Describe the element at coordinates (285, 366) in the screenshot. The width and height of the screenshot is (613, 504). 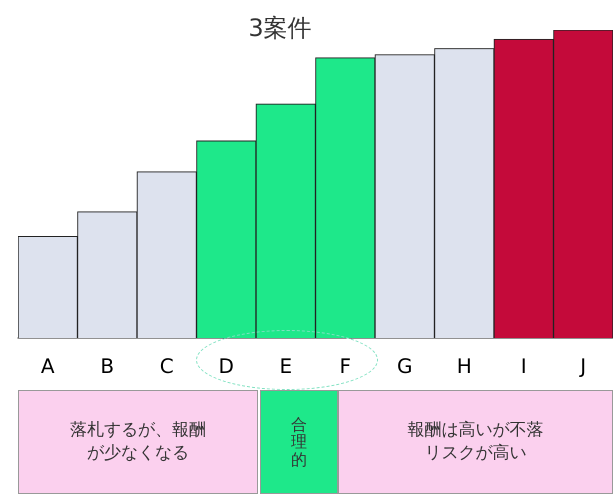
I see `x-tick-label: E` at that location.